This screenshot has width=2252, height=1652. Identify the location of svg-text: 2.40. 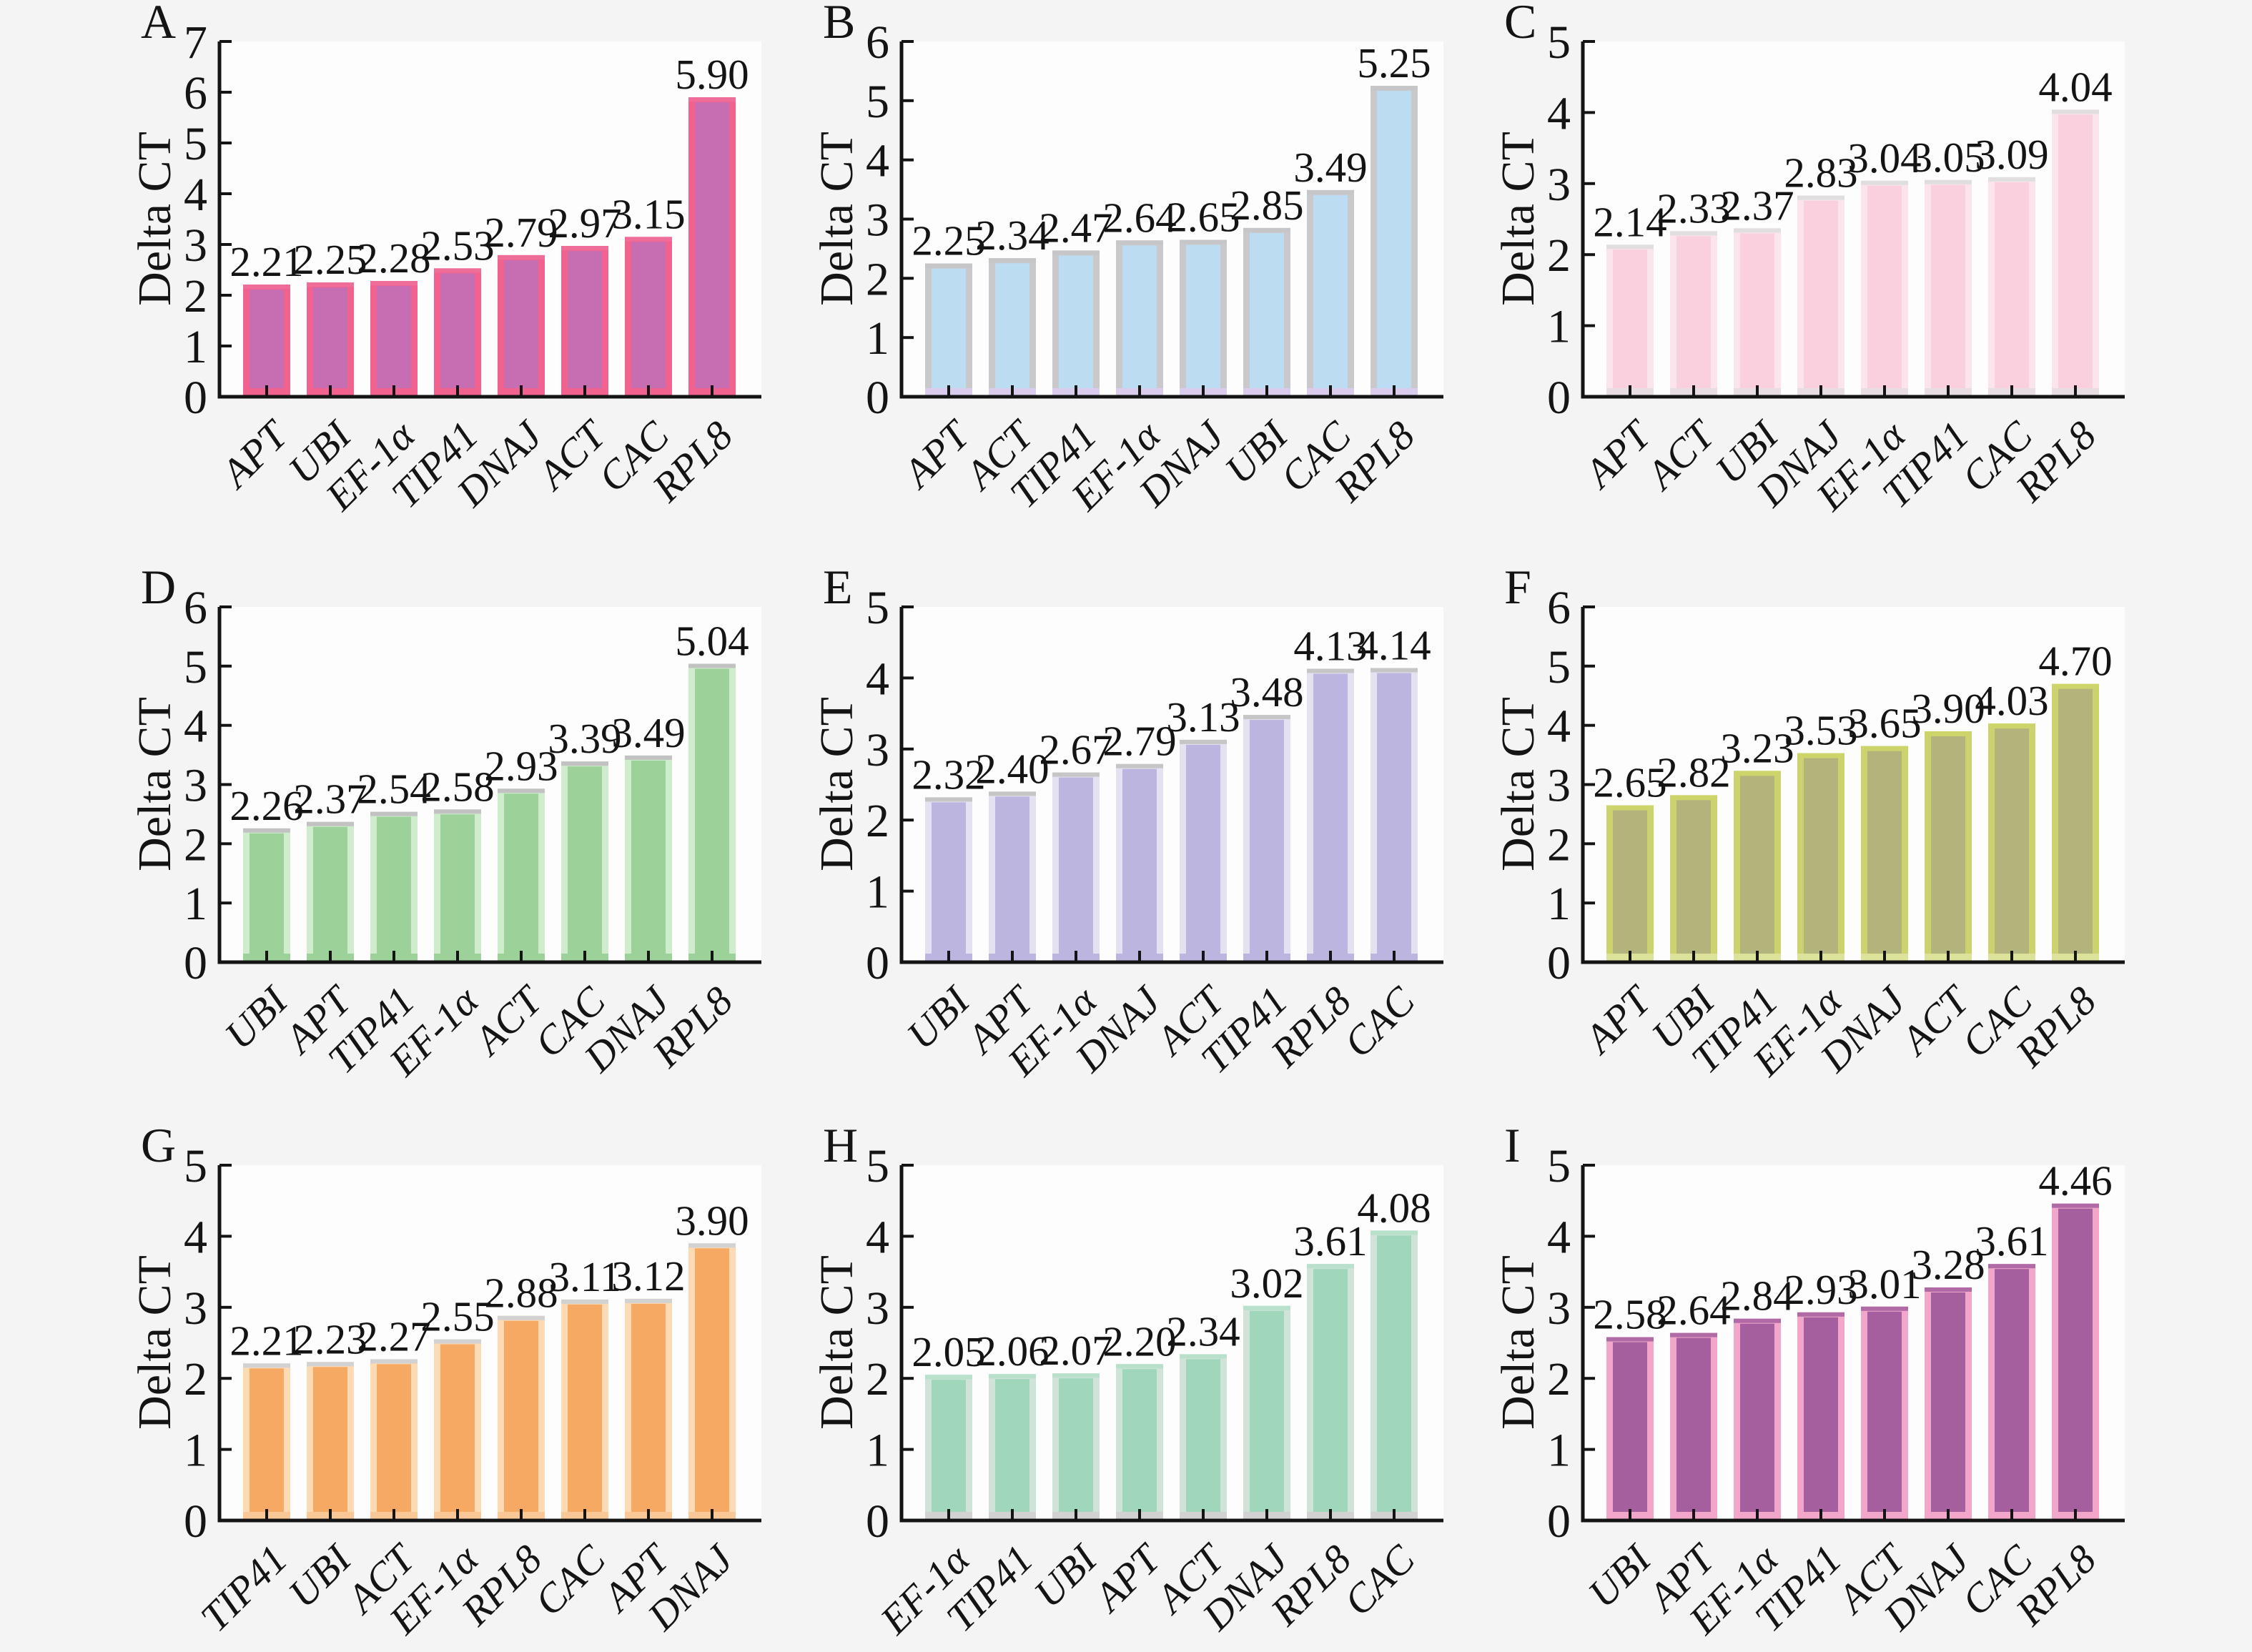
(1012, 769).